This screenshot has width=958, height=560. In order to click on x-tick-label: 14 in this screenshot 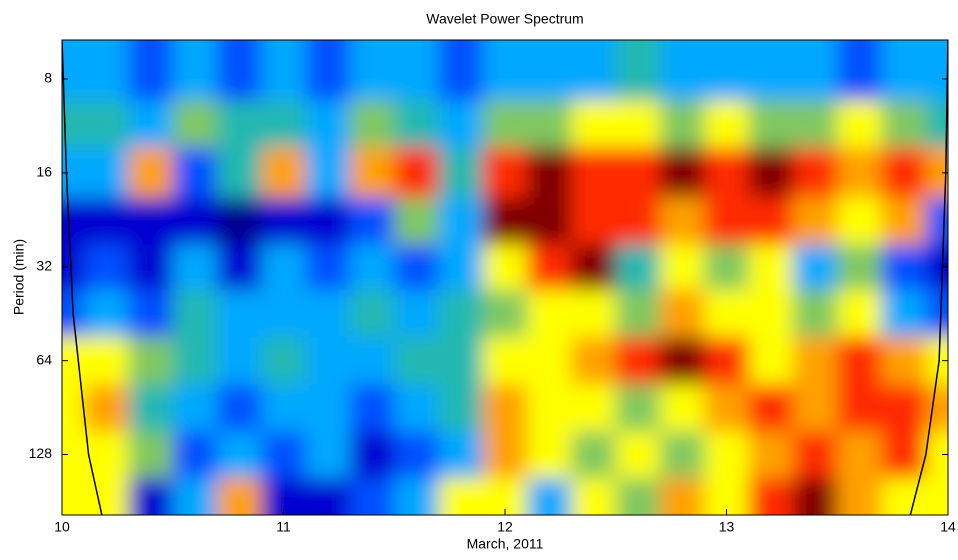, I will do `click(948, 527)`.